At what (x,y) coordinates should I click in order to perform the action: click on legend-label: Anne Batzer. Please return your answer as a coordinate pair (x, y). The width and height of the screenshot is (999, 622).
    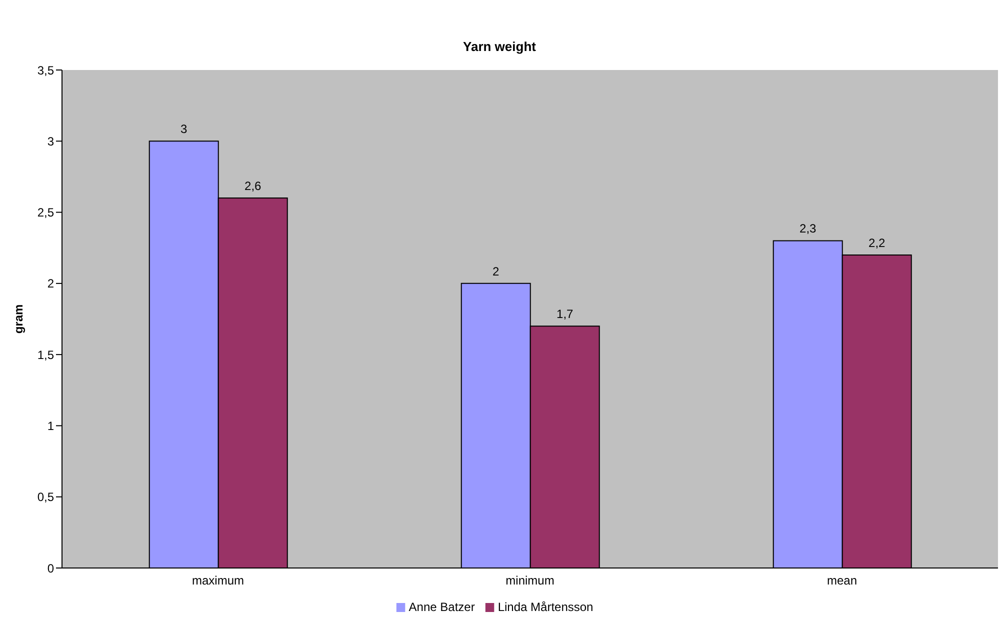
    Looking at the image, I should click on (441, 607).